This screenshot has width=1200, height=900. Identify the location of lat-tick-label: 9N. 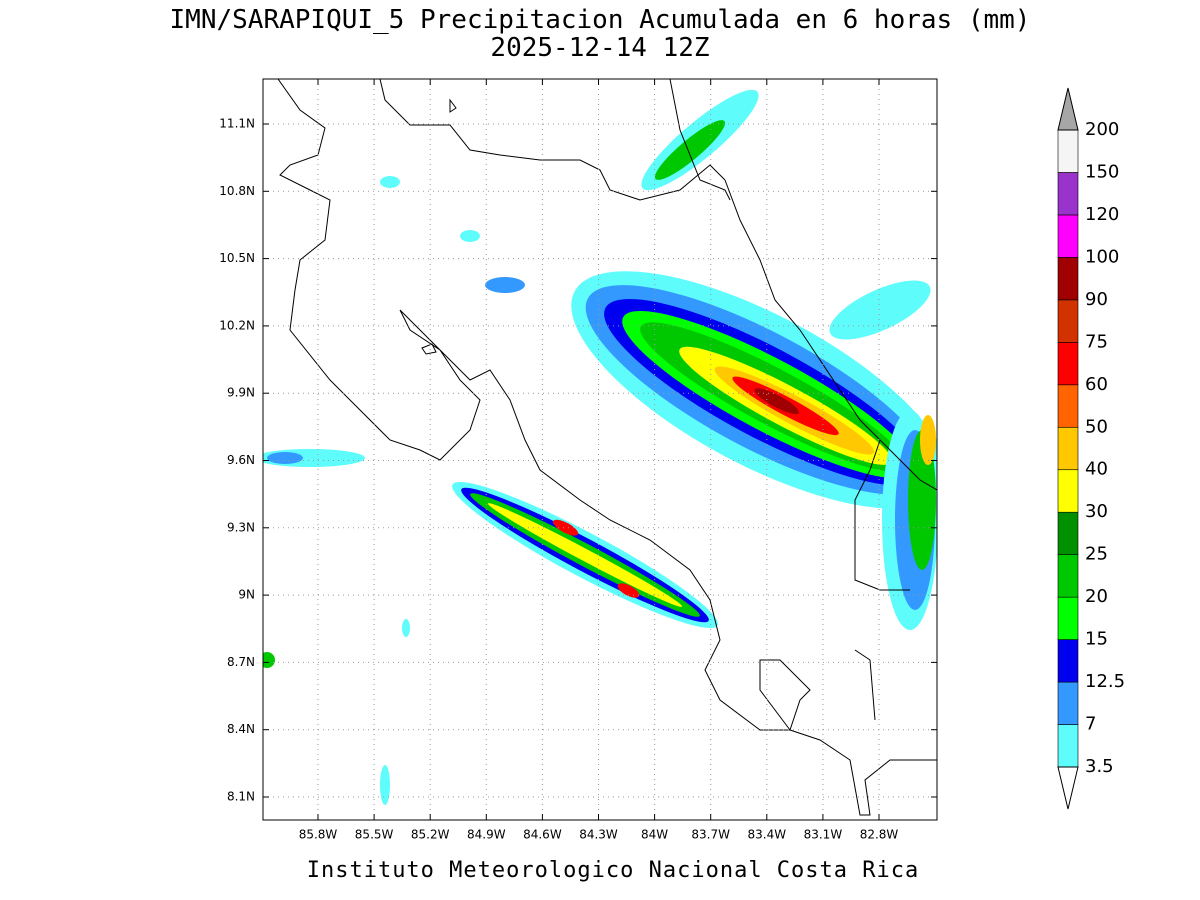
(246, 595).